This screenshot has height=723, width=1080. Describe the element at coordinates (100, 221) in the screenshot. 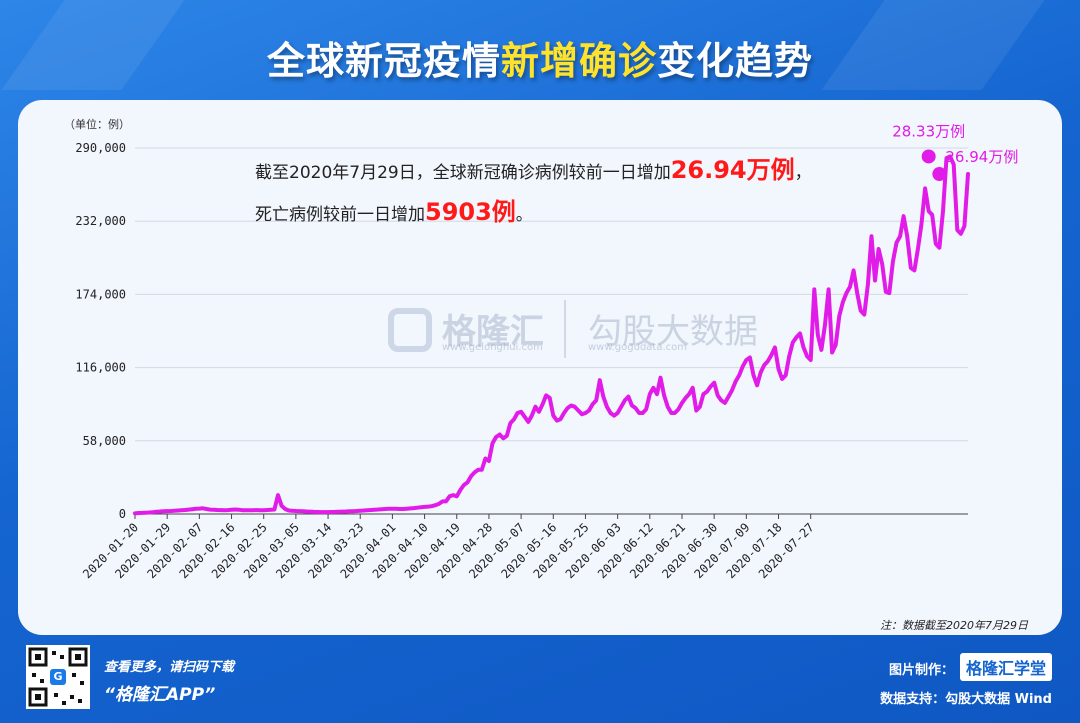

I see `y-tick-label: 232,000` at that location.